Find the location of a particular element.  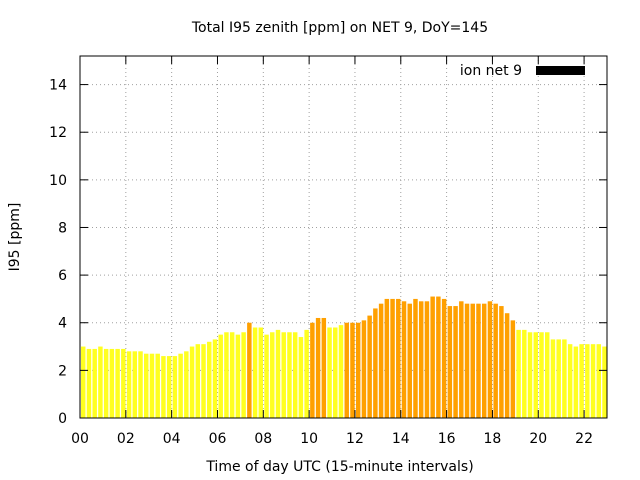

x-tick-label: 12 is located at coordinates (355, 439).